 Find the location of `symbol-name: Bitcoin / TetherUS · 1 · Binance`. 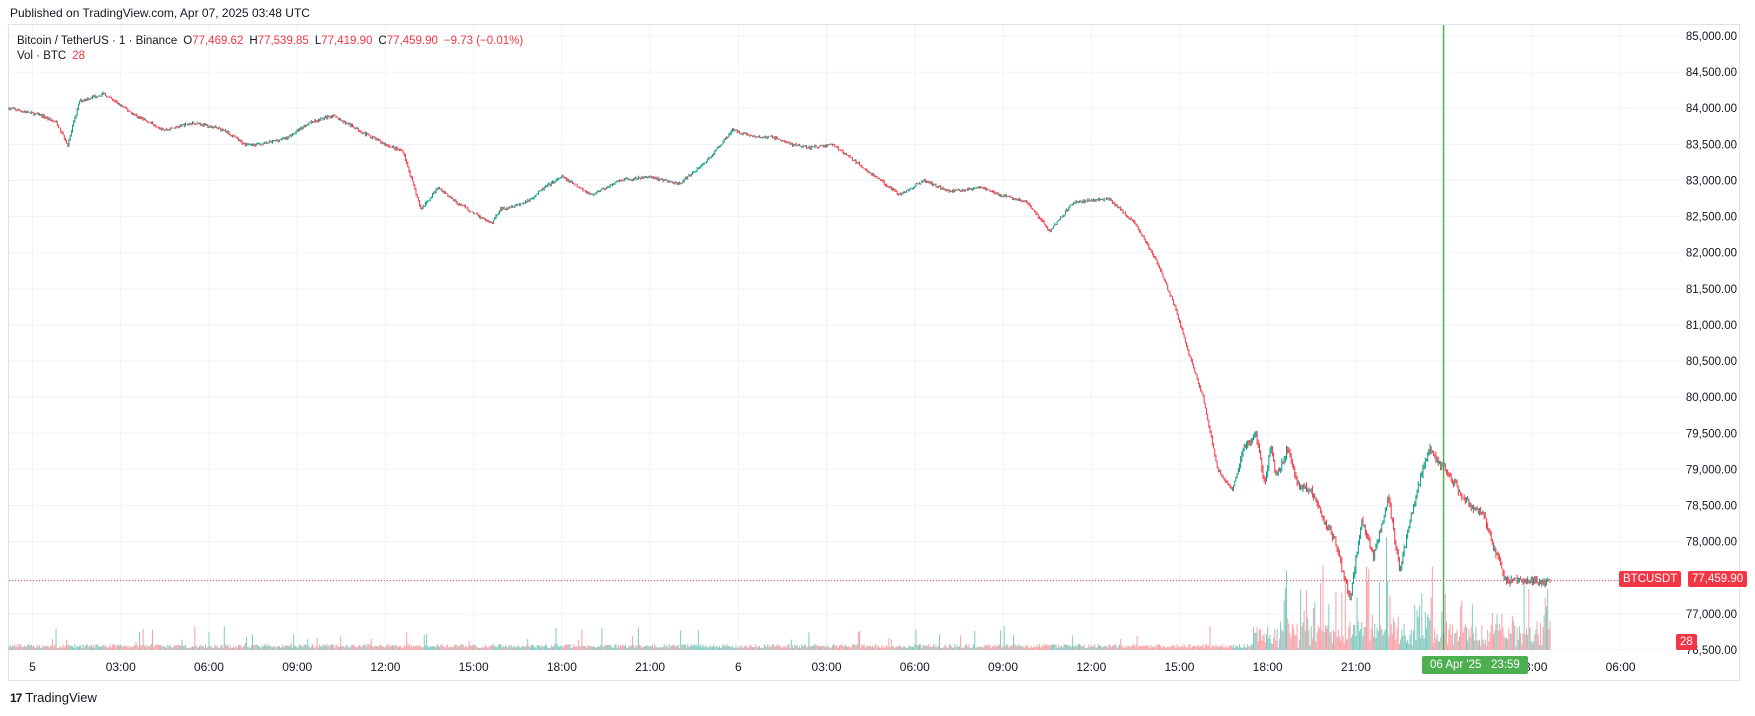

symbol-name: Bitcoin / TetherUS · 1 · Binance is located at coordinates (97, 41).